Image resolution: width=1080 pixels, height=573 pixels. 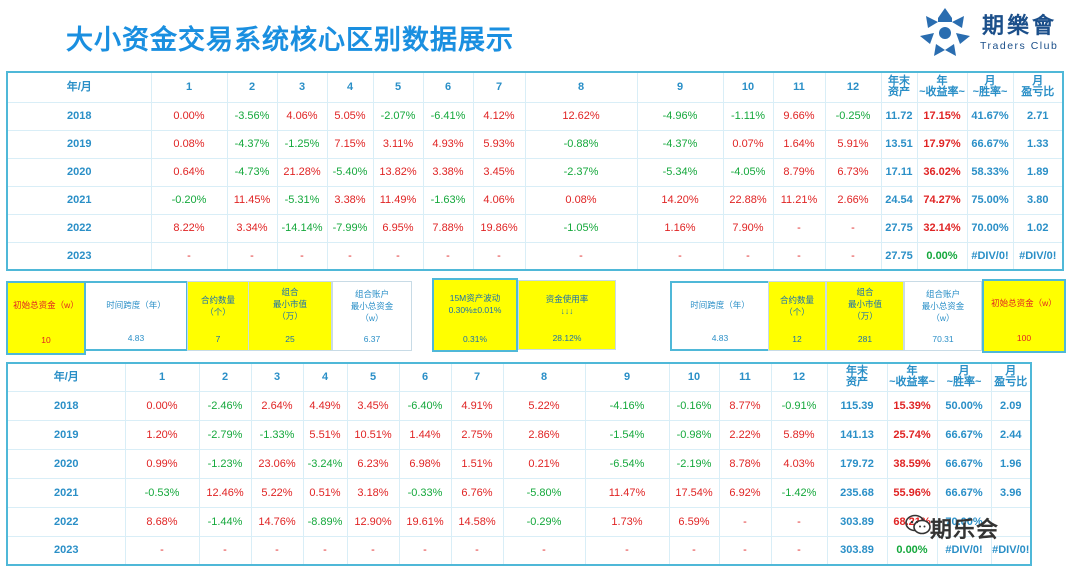 I want to click on column-header: 年末 资产, so click(x=899, y=87).